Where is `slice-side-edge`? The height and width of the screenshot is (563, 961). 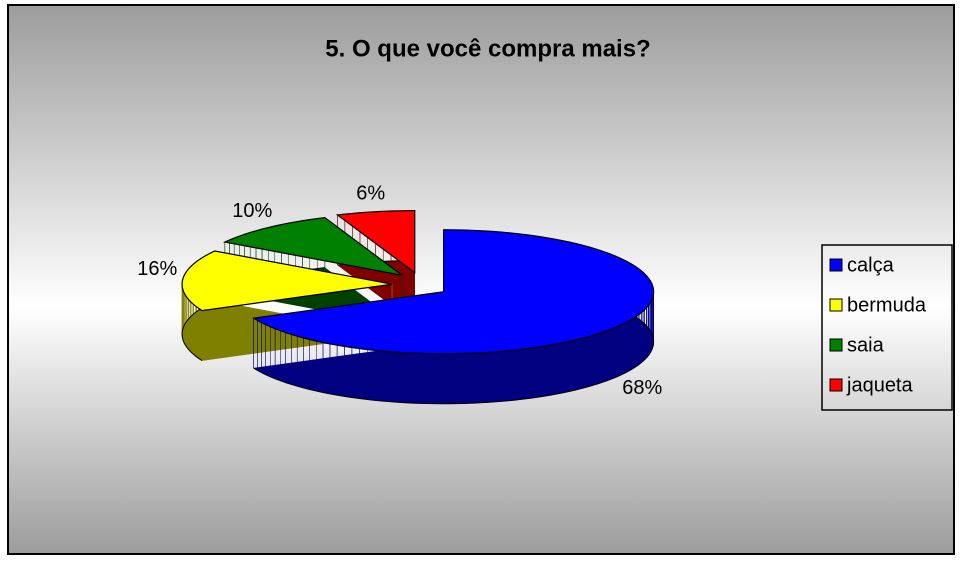
slice-side-edge is located at coordinates (198, 331).